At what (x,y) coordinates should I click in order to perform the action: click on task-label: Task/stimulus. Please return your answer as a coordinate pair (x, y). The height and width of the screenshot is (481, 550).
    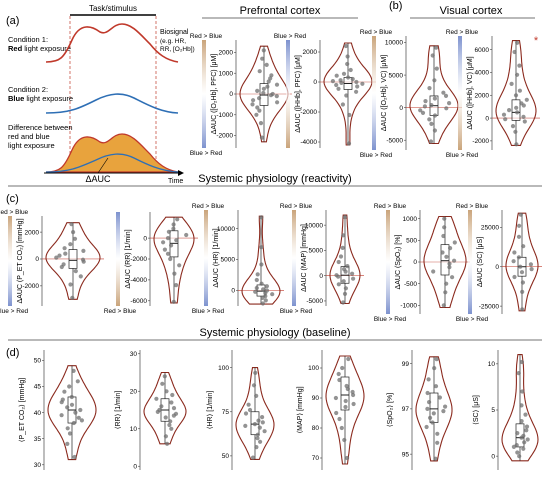
    Looking at the image, I should click on (113, 8).